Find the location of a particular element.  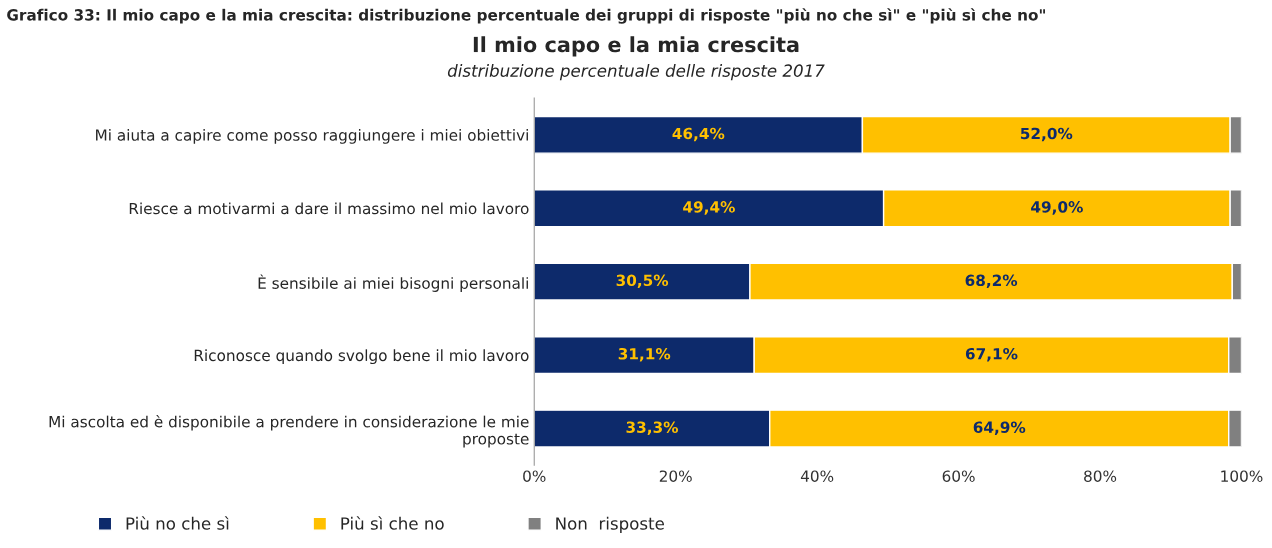

data-label: 31,1% is located at coordinates (644, 354).